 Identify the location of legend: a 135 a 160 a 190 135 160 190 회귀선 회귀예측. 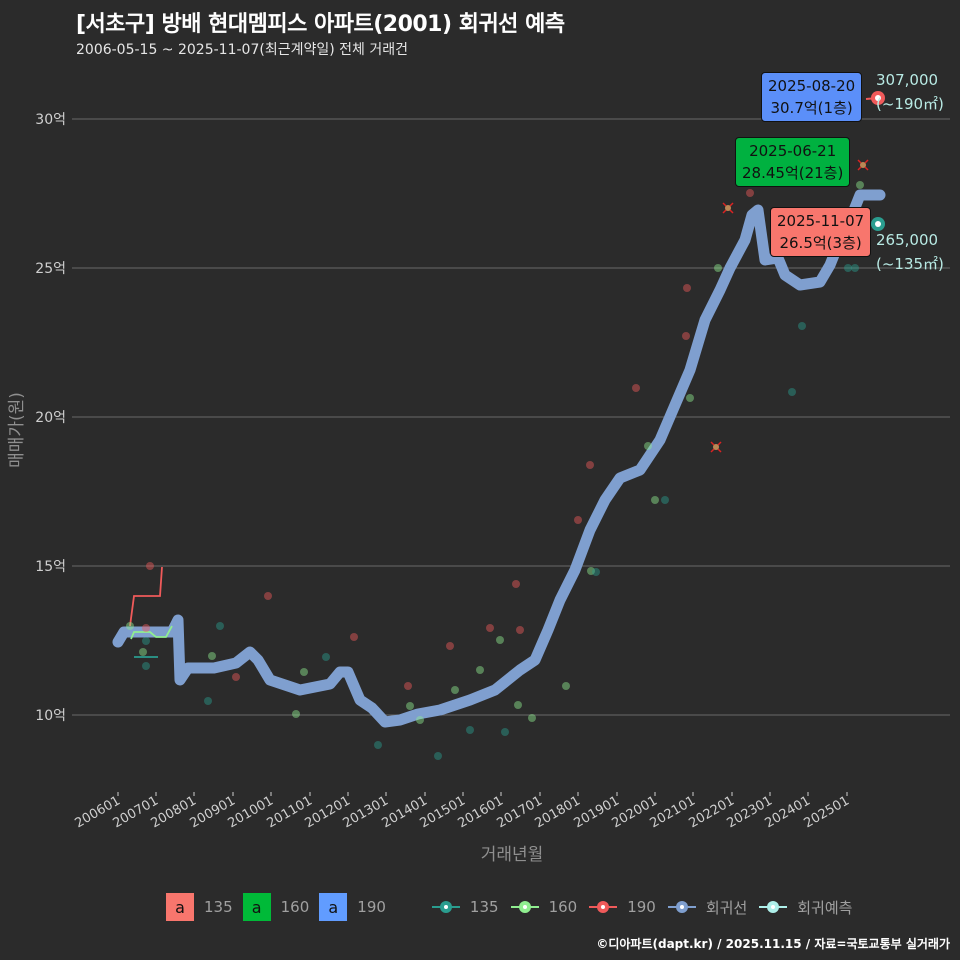
(514, 907).